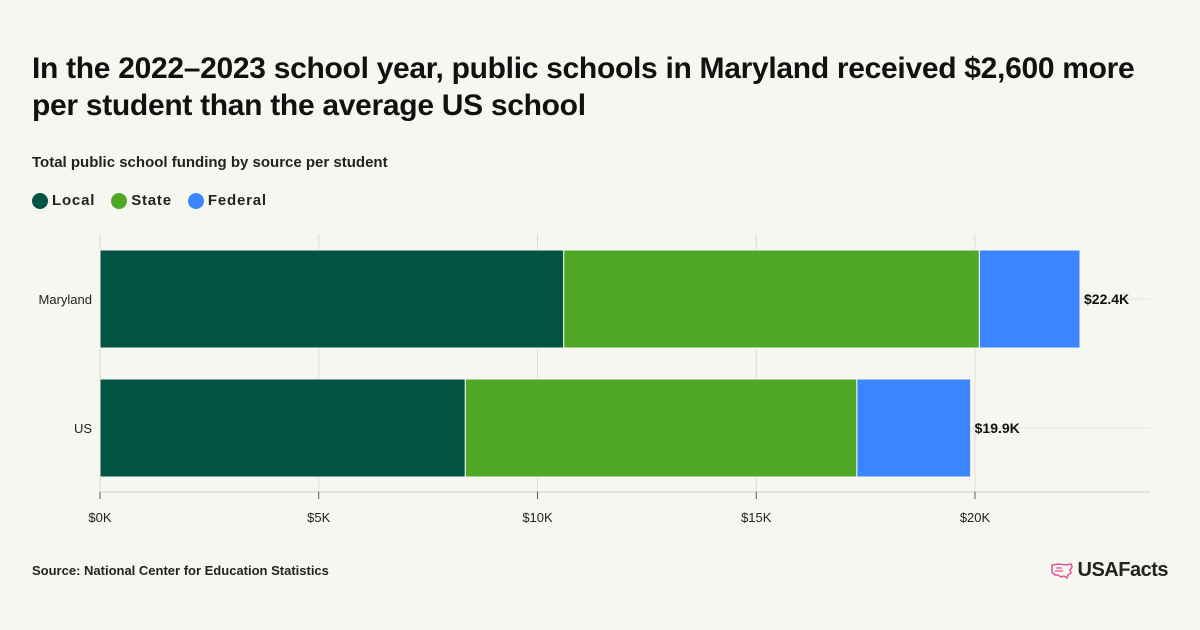  I want to click on legend-item-state: State, so click(141, 200).